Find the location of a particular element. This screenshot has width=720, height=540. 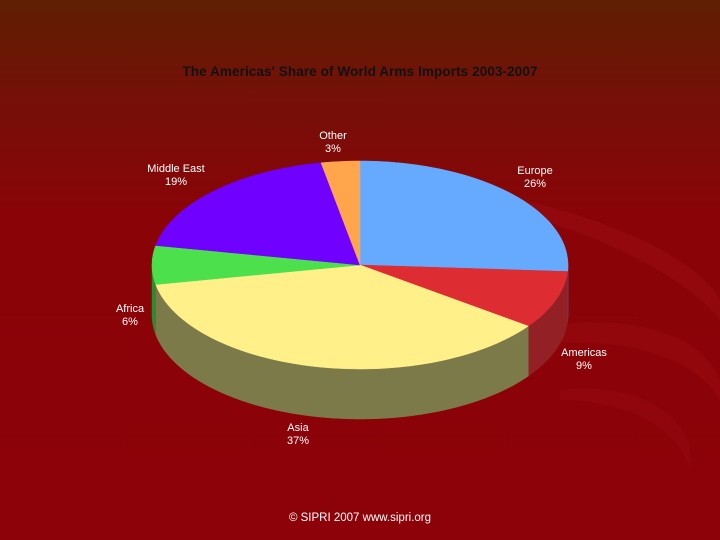

pie-slice-africa is located at coordinates (256, 265).